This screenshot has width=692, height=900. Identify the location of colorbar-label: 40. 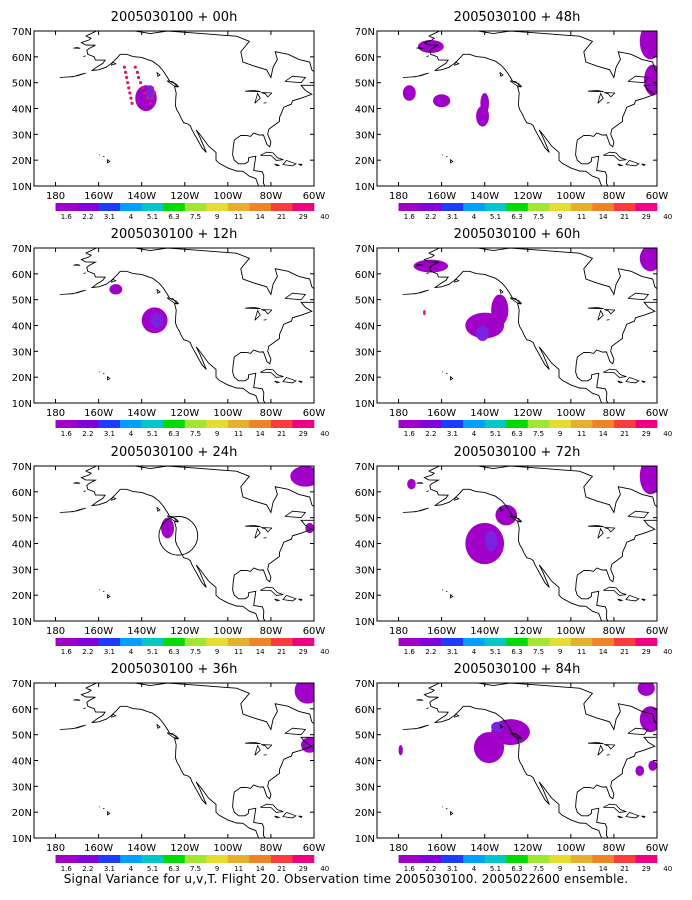
(667, 434).